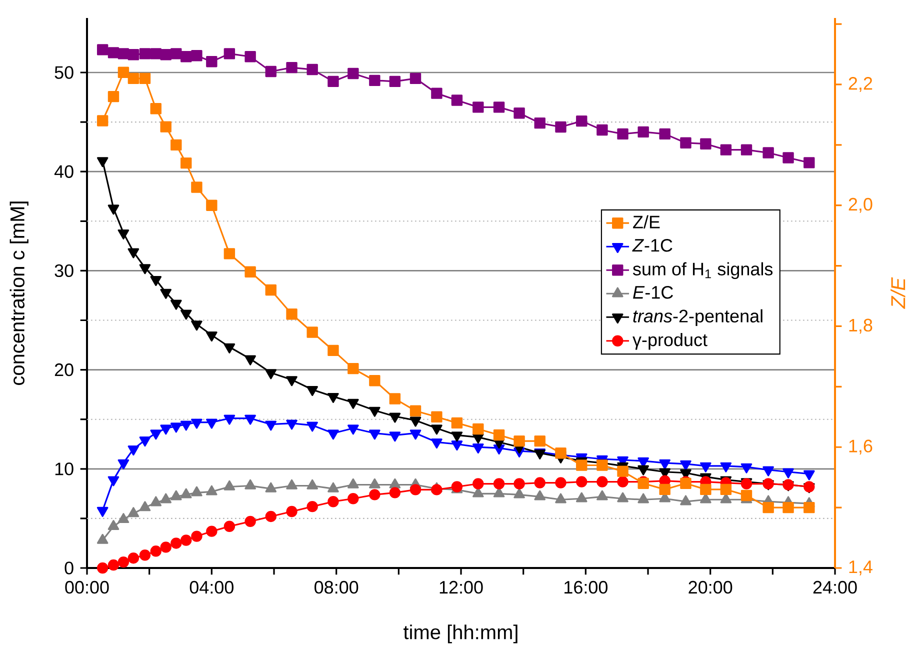  Describe the element at coordinates (586, 587) in the screenshot. I see `x-tick-label: 16:00` at that location.